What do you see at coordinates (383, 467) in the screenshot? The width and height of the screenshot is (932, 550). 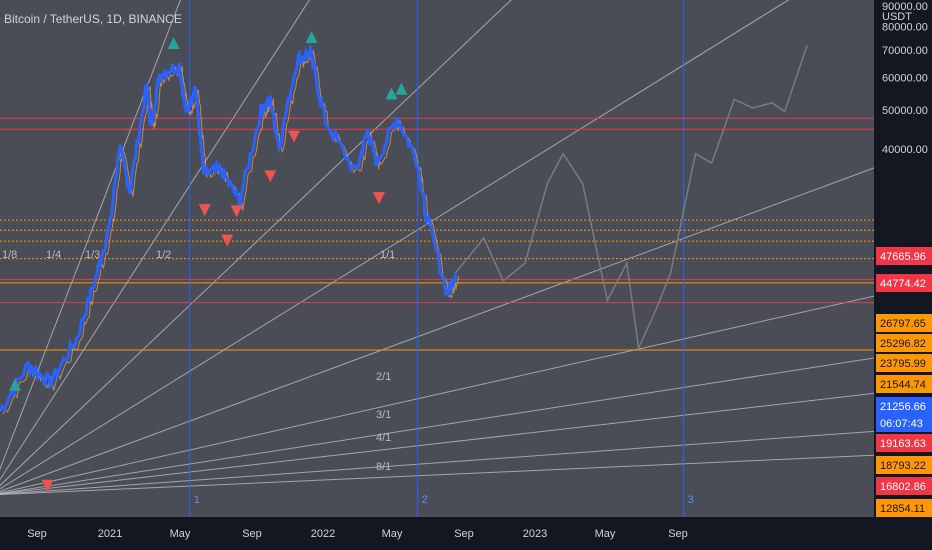 I see `gann-label-8: 8/1` at bounding box center [383, 467].